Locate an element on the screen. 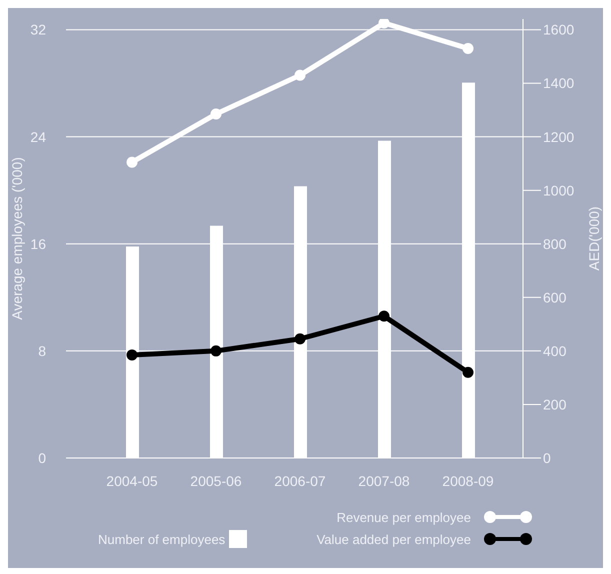  x-tick-label: 2006-07 is located at coordinates (300, 480).